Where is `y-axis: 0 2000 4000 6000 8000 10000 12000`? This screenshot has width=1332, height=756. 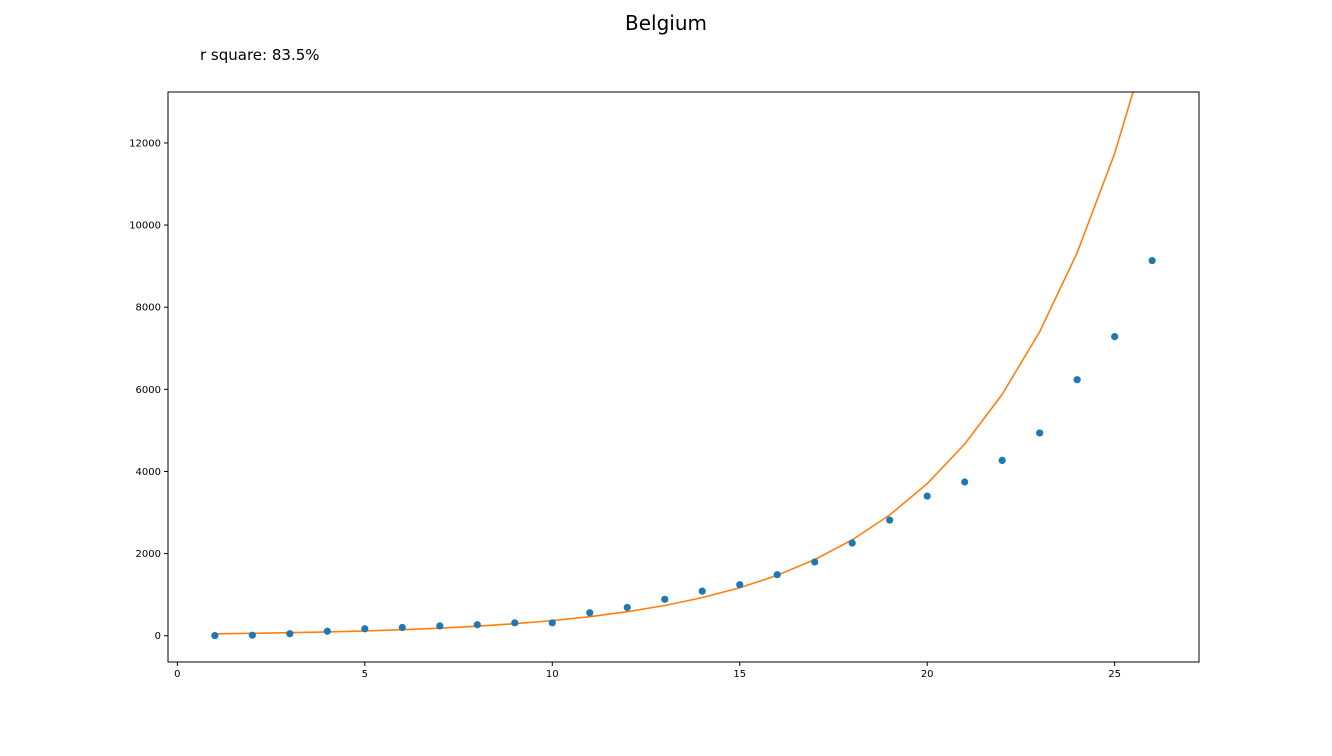 y-axis: 0 2000 4000 6000 8000 10000 12000 is located at coordinates (148, 390).